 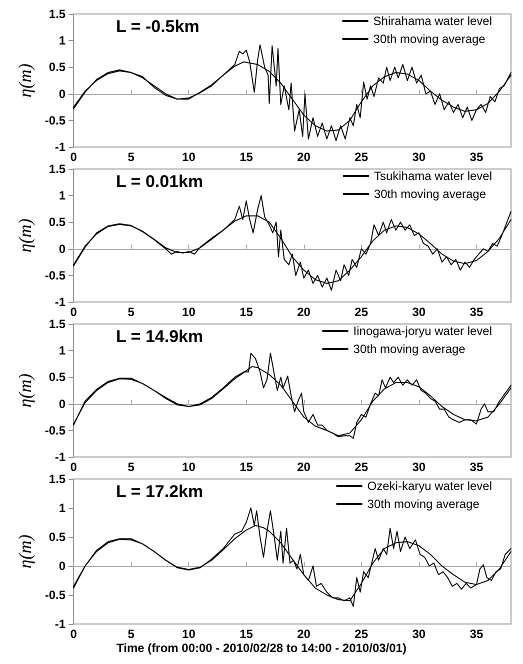 I want to click on annotation: L = 0.01km, so click(x=160, y=181).